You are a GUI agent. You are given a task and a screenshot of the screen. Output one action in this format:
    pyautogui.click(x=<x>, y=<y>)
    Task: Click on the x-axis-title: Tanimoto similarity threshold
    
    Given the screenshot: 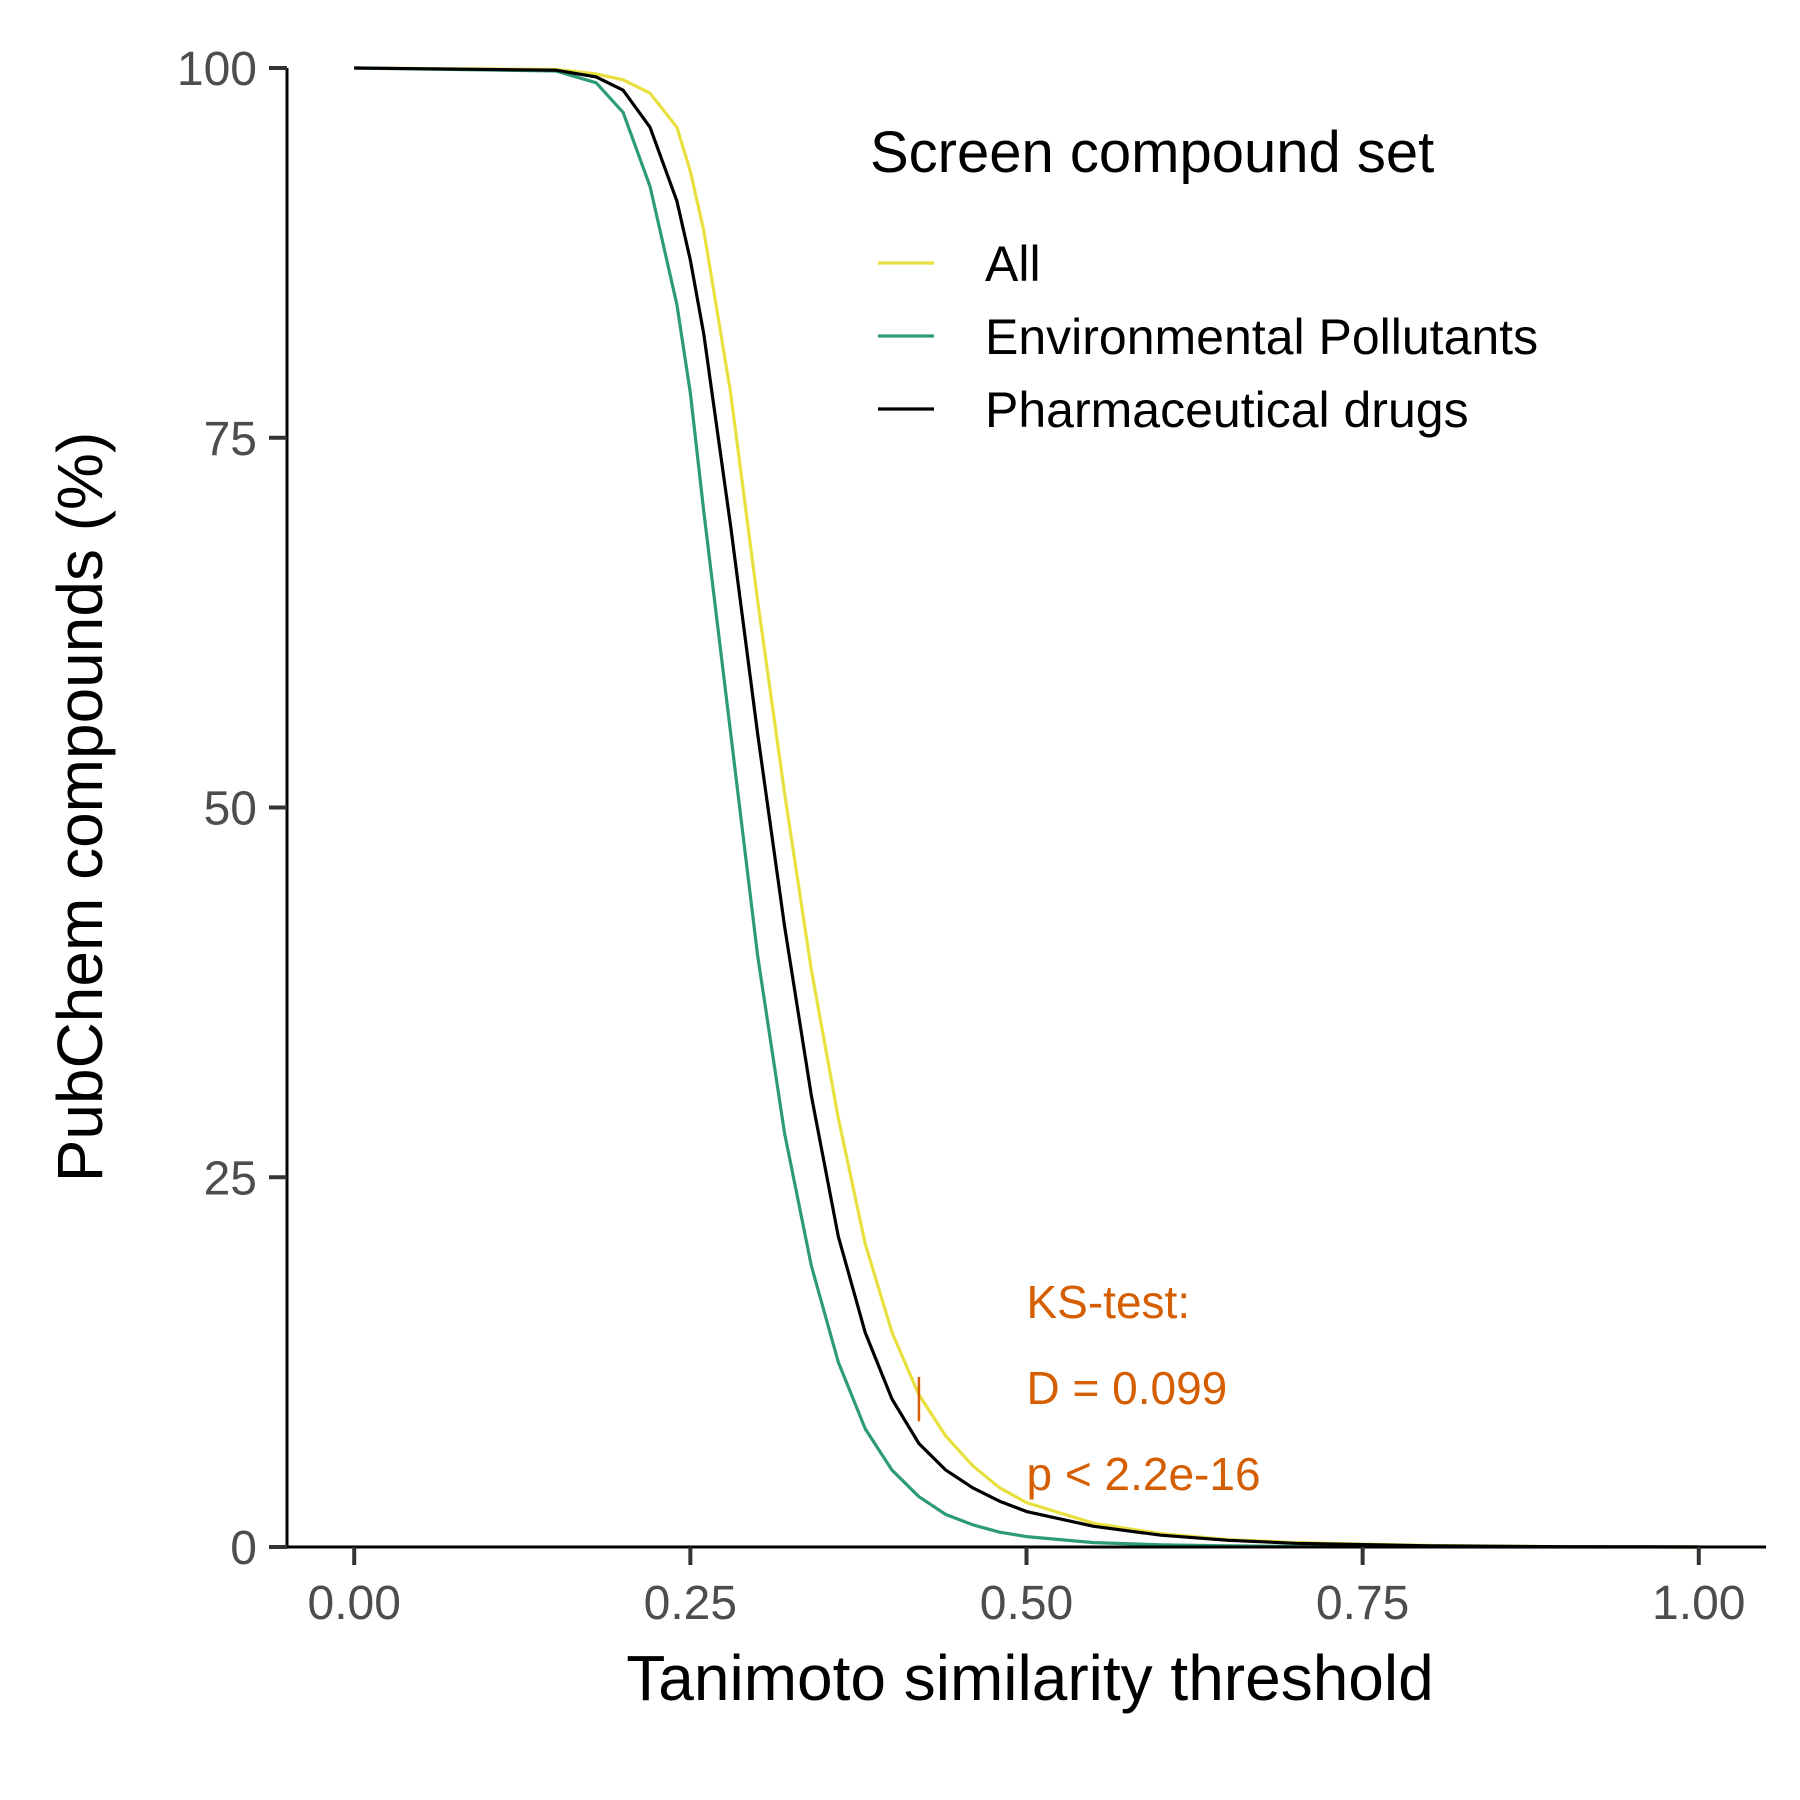 What is the action you would take?
    pyautogui.click(x=1029, y=1678)
    